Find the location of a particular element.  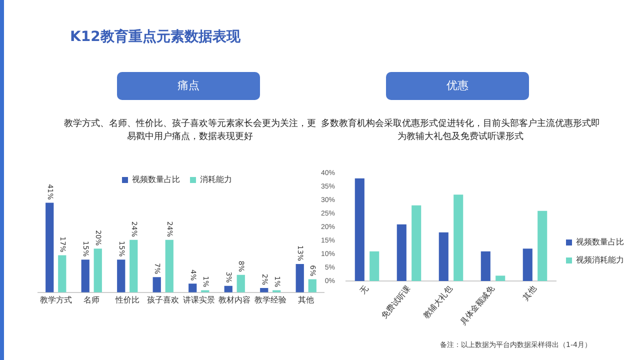

x-tick-label: 教学经验 is located at coordinates (270, 299).